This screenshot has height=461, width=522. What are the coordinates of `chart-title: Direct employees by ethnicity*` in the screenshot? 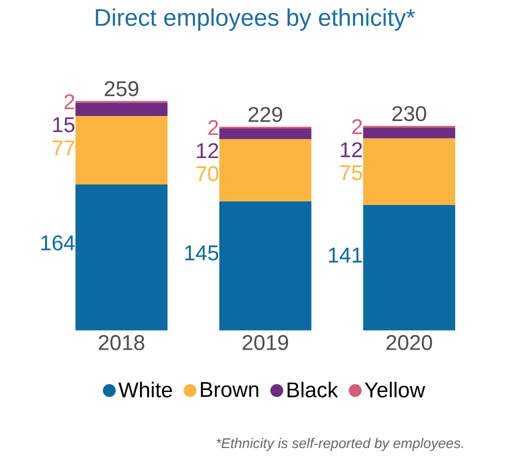 It's located at (255, 19).